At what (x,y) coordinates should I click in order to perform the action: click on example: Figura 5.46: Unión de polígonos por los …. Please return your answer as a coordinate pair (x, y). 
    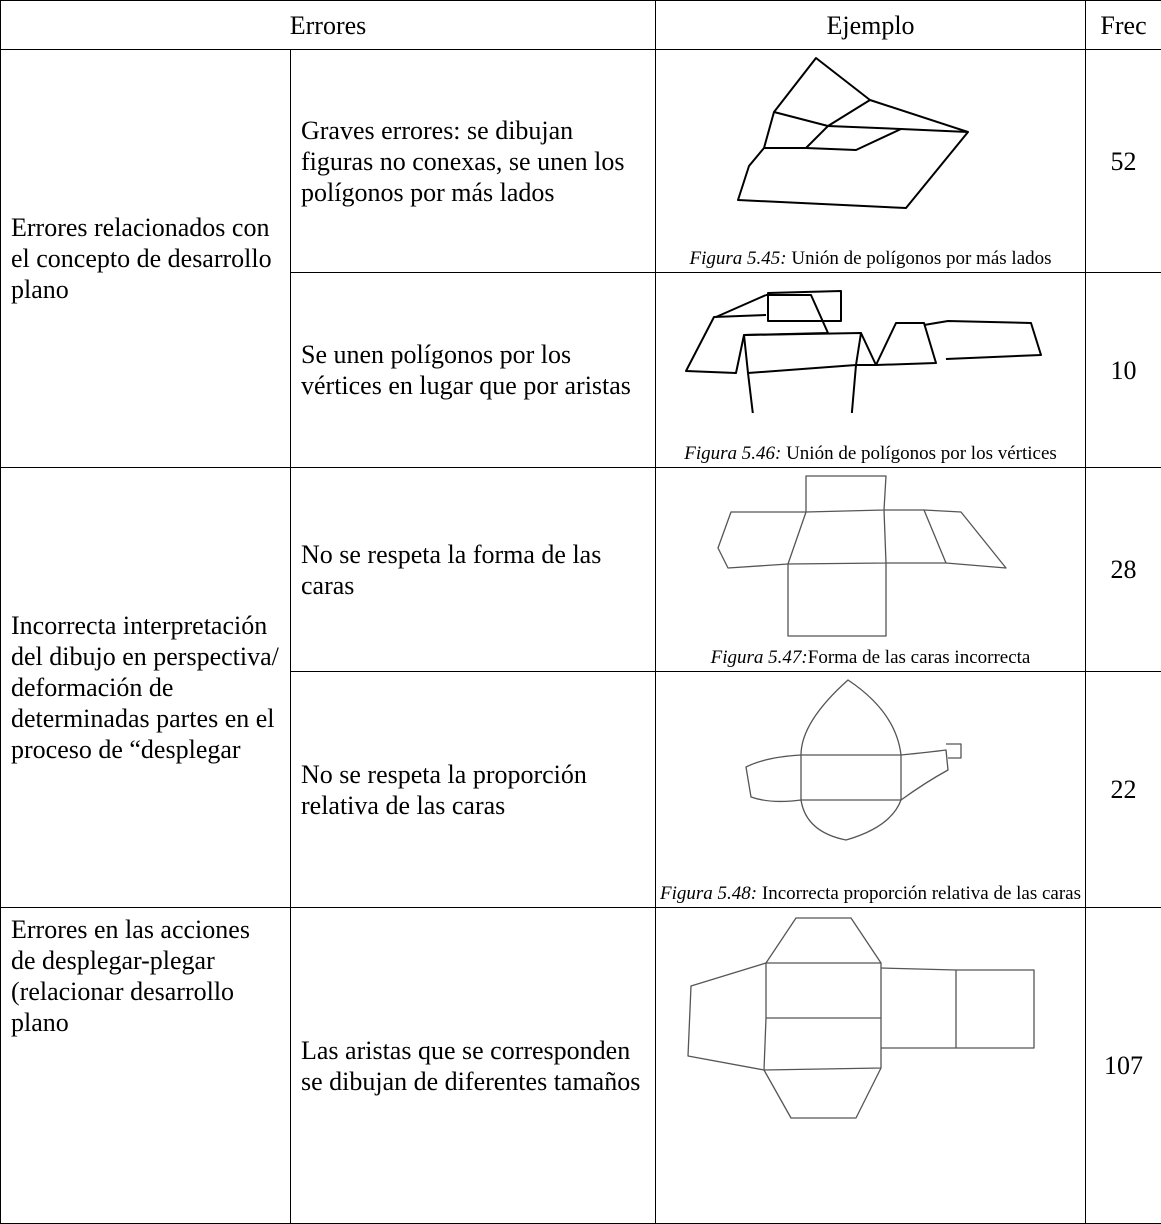
    Looking at the image, I should click on (871, 370).